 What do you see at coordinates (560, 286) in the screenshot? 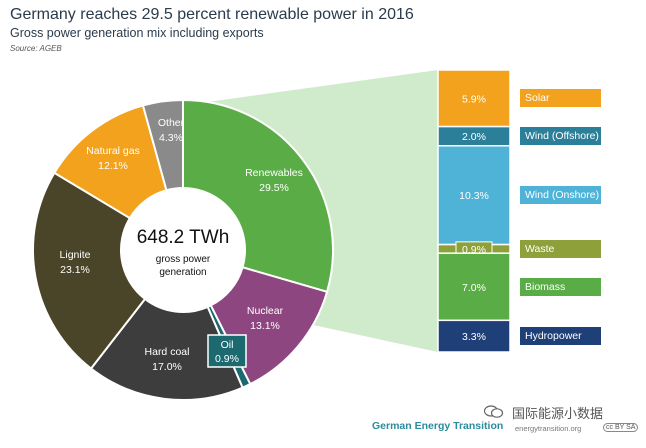
I see `legend-item-biomass: Biomass` at bounding box center [560, 286].